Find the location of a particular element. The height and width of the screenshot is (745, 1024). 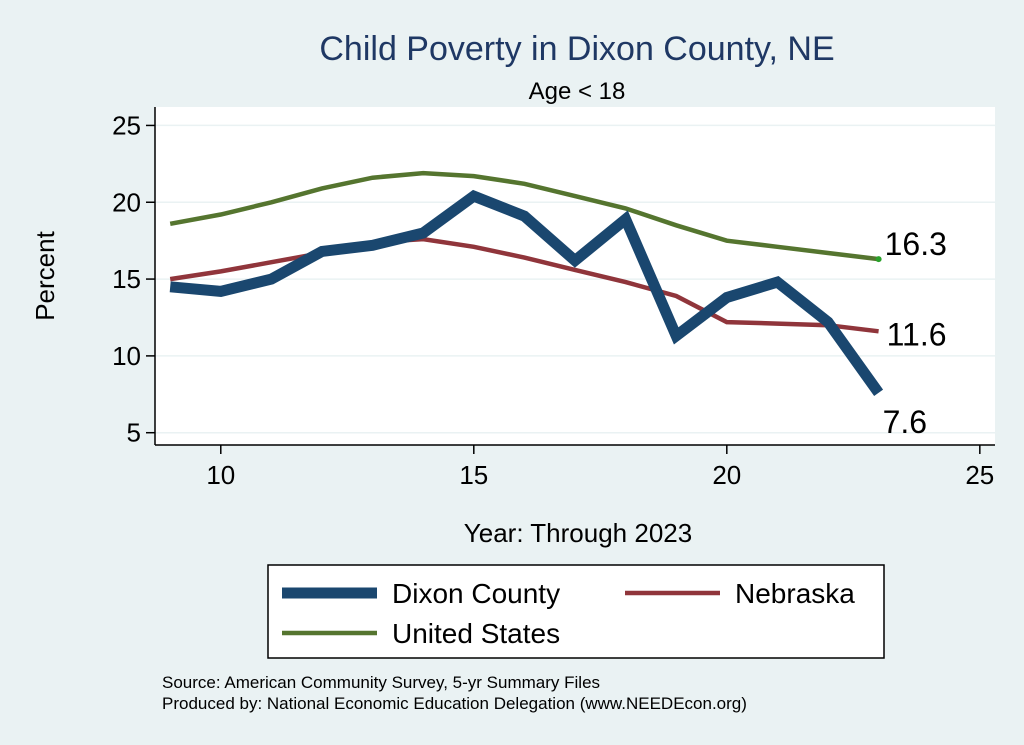

end-marker-united-states is located at coordinates (878, 259).